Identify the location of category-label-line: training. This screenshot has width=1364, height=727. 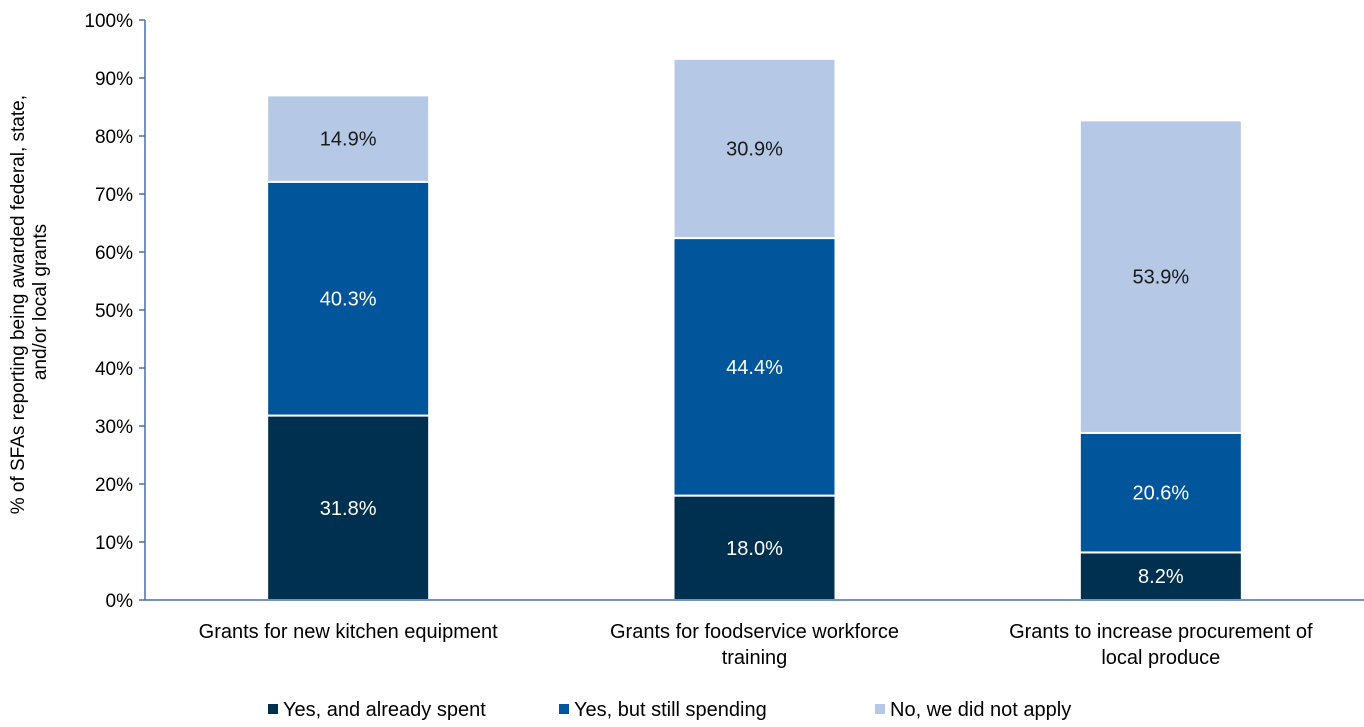
(755, 658).